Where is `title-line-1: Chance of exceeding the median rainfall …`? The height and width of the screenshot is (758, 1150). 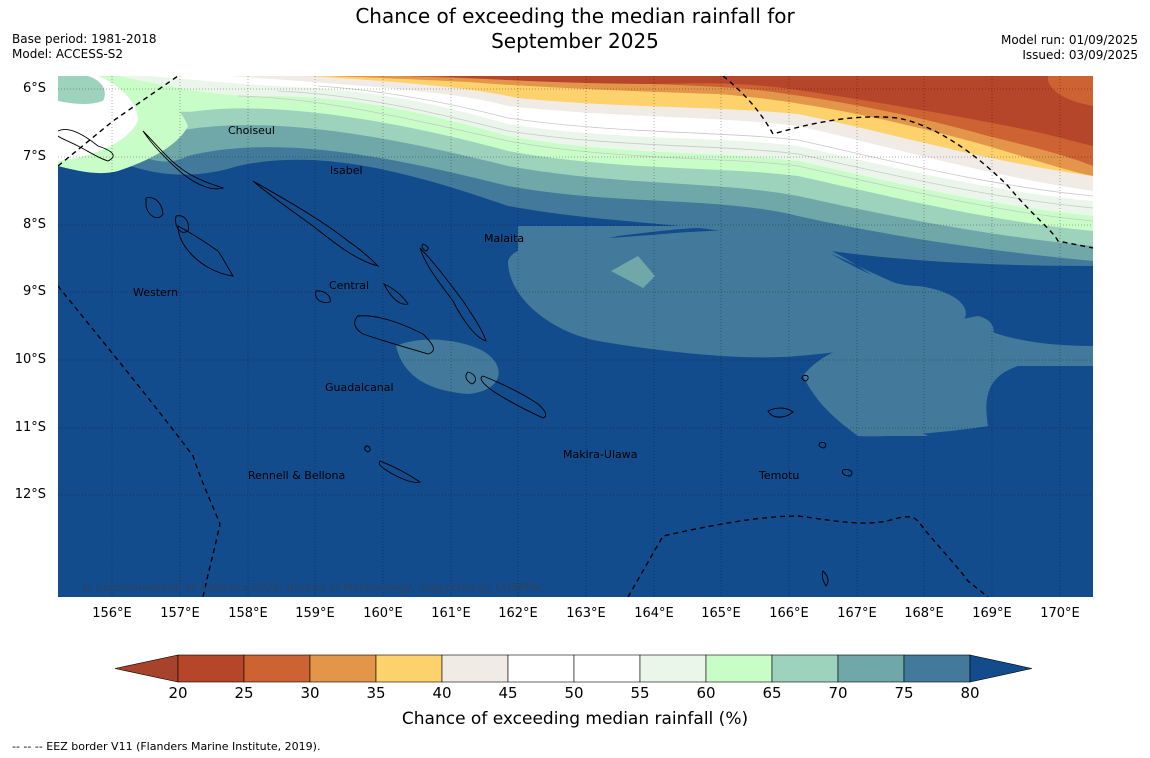 title-line-1: Chance of exceeding the median rainfall … is located at coordinates (575, 16).